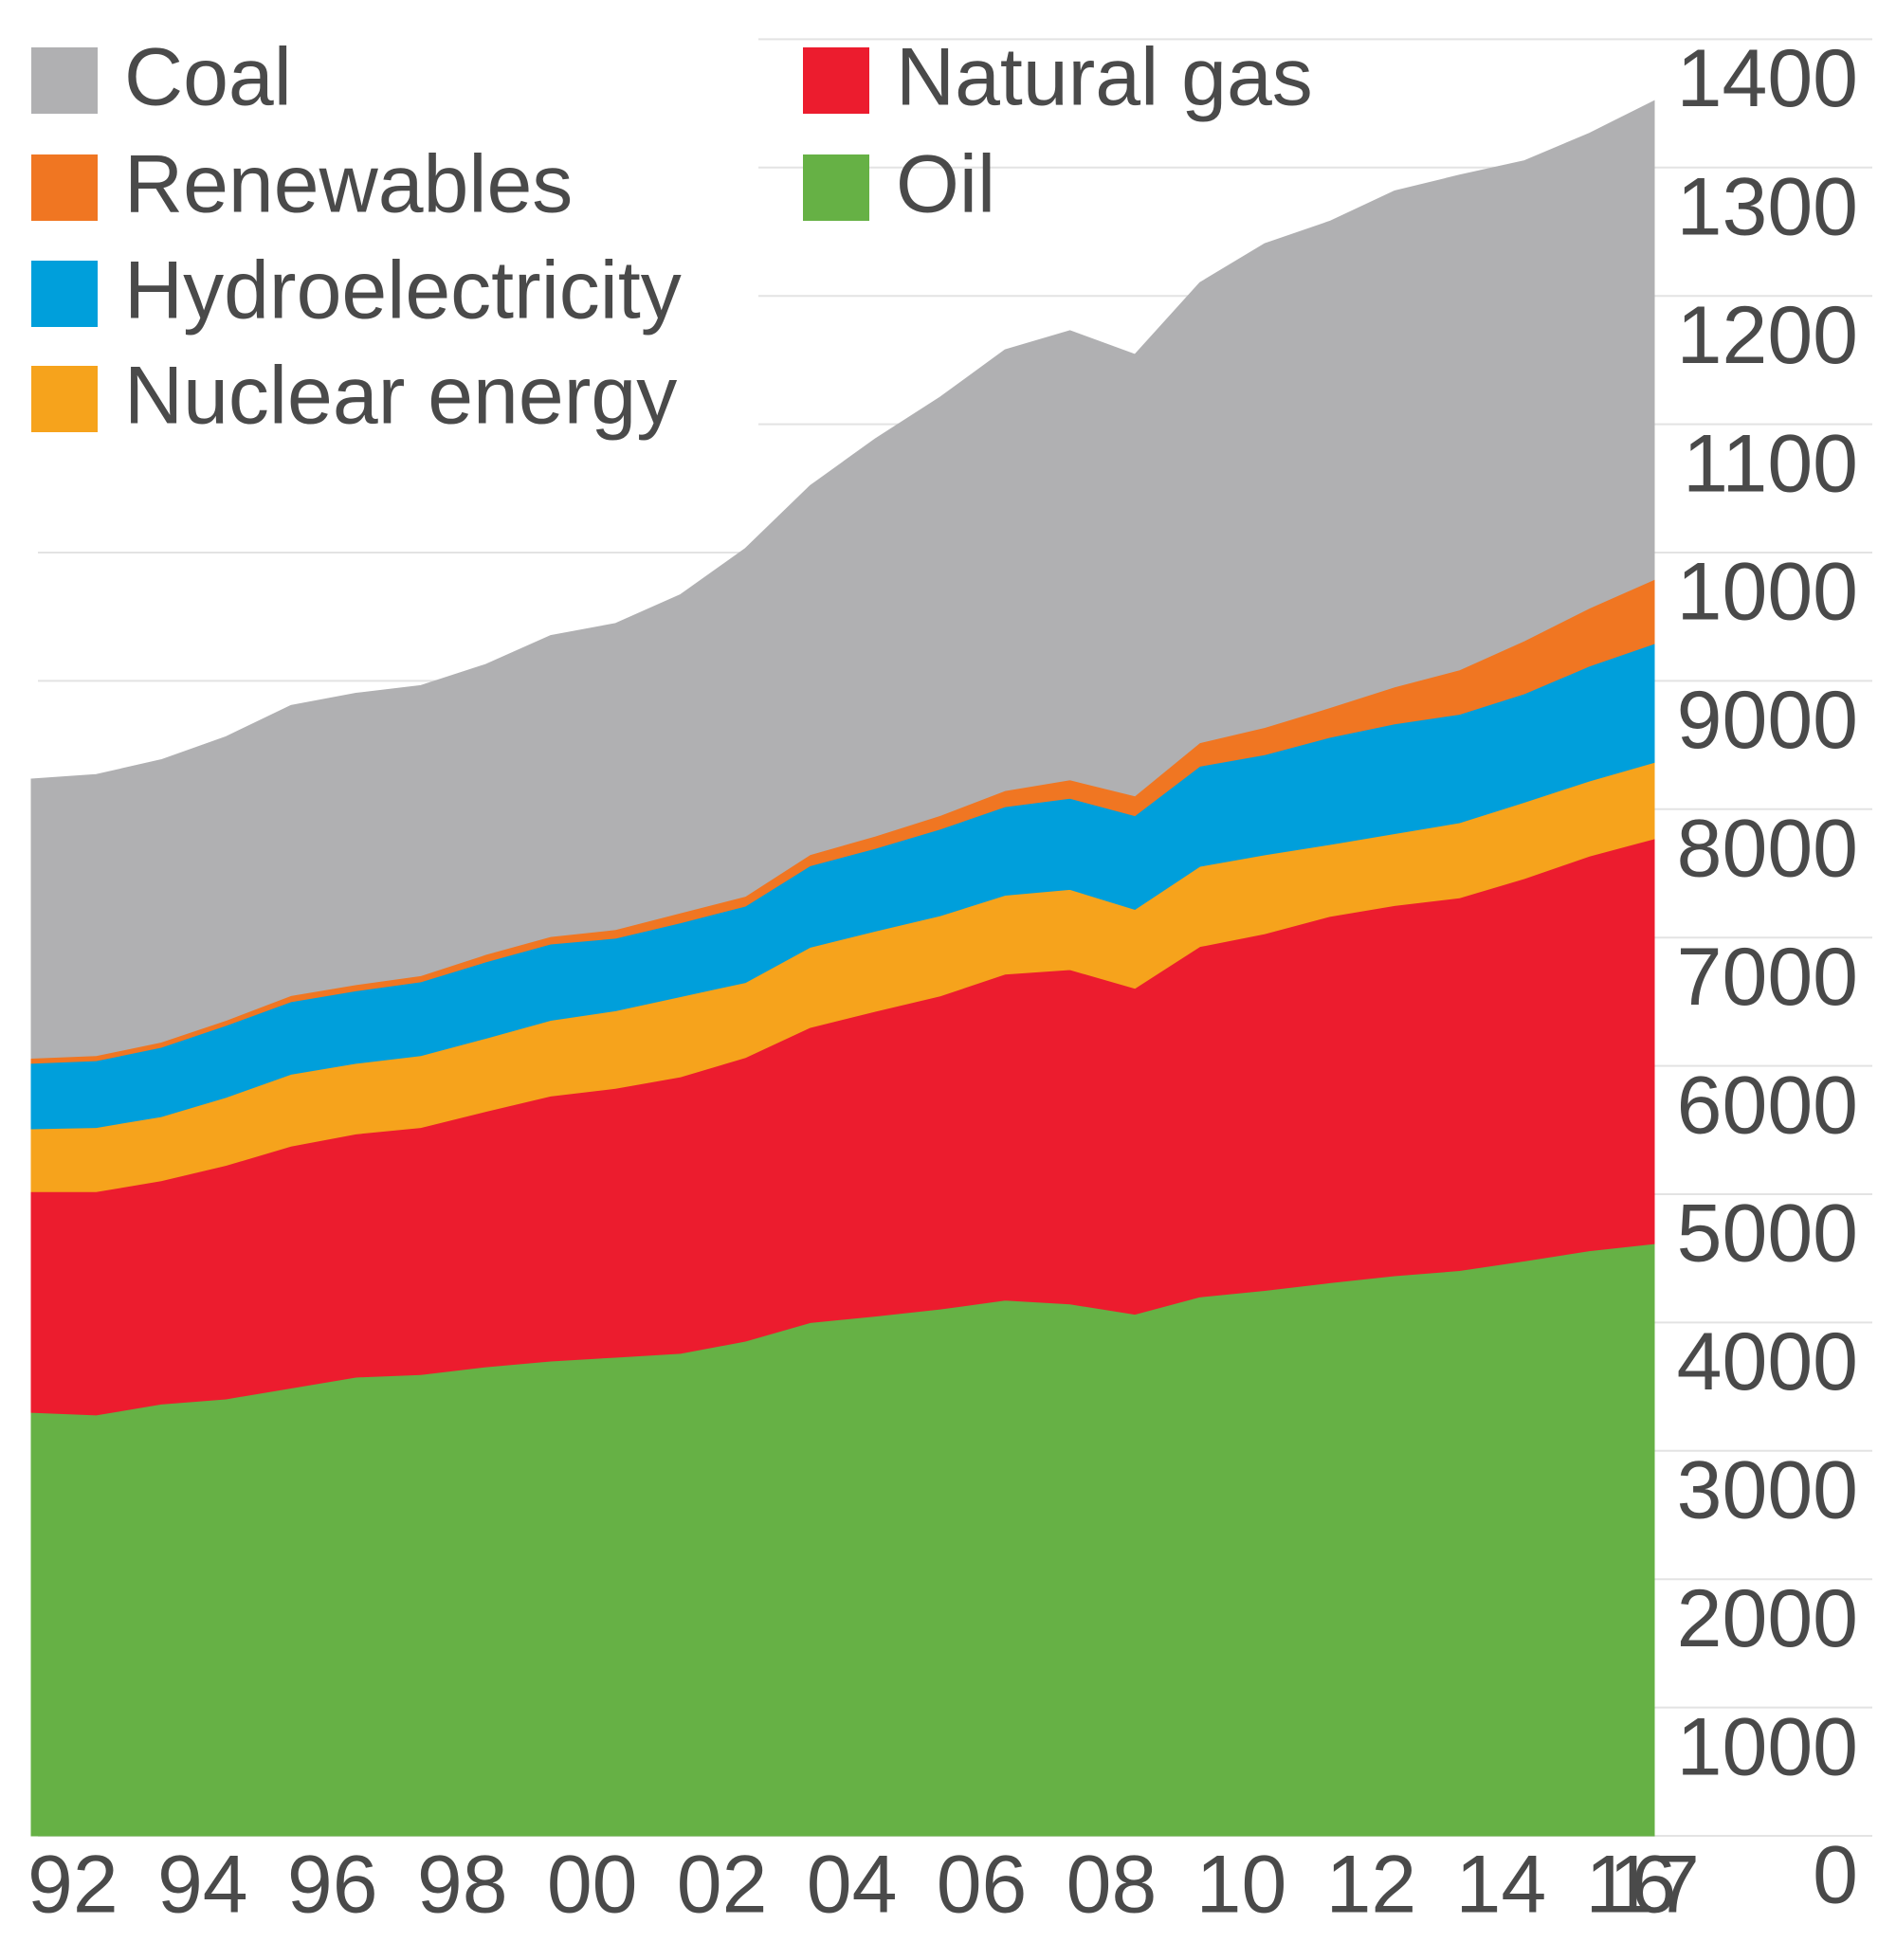  Describe the element at coordinates (945, 184) in the screenshot. I see `legend-label: Oil` at that location.